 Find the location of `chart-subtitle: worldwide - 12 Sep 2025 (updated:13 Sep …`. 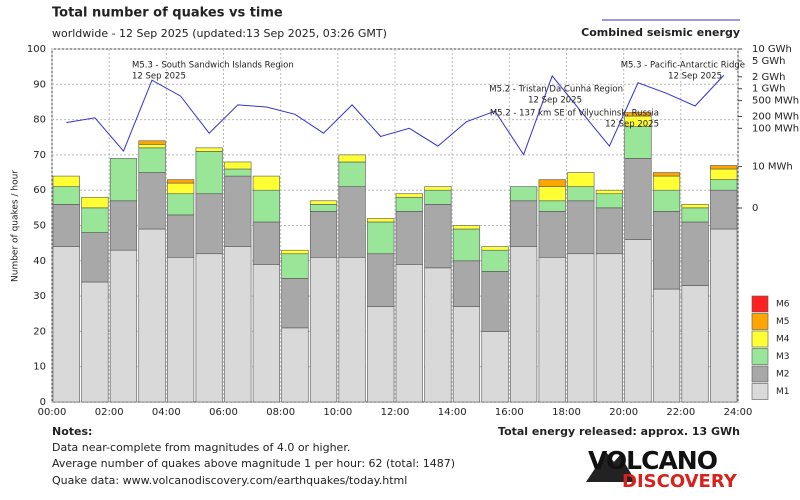

chart-subtitle: worldwide - 12 Sep 2025 (updated:13 Sep … is located at coordinates (219, 33).